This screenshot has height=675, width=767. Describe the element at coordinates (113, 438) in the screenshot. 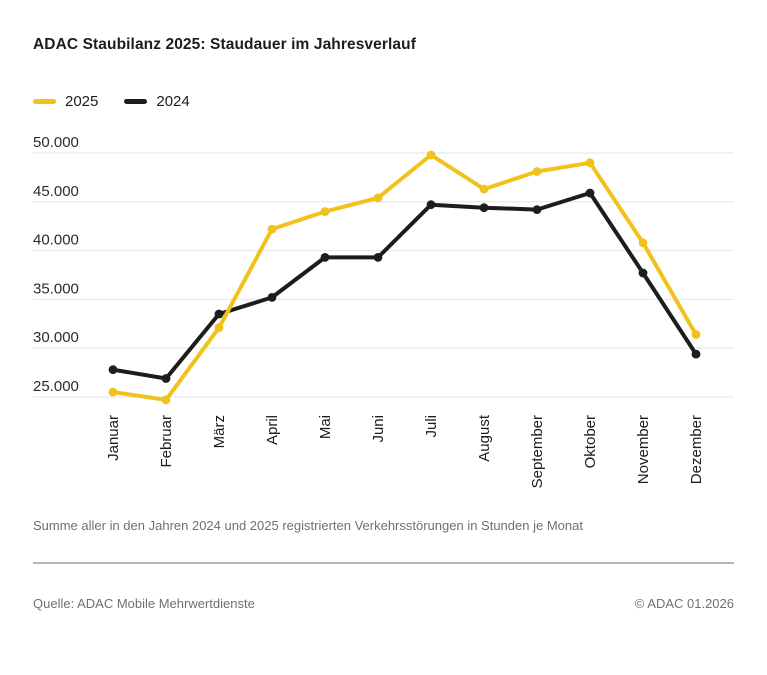

I see `x-tick-label: Januar` at that location.